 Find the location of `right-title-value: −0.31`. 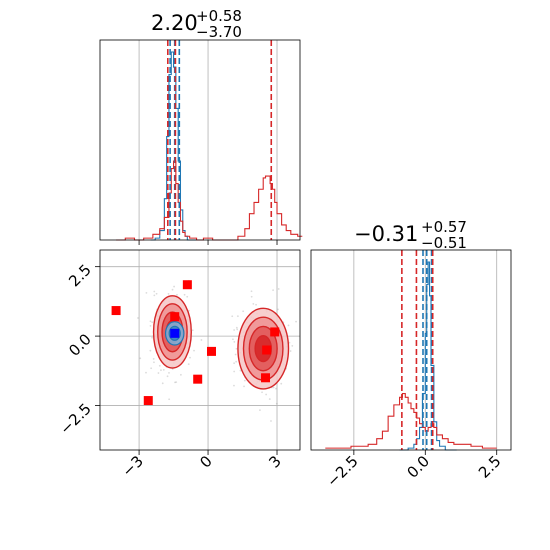

right-title-value: −0.31 is located at coordinates (386, 234).